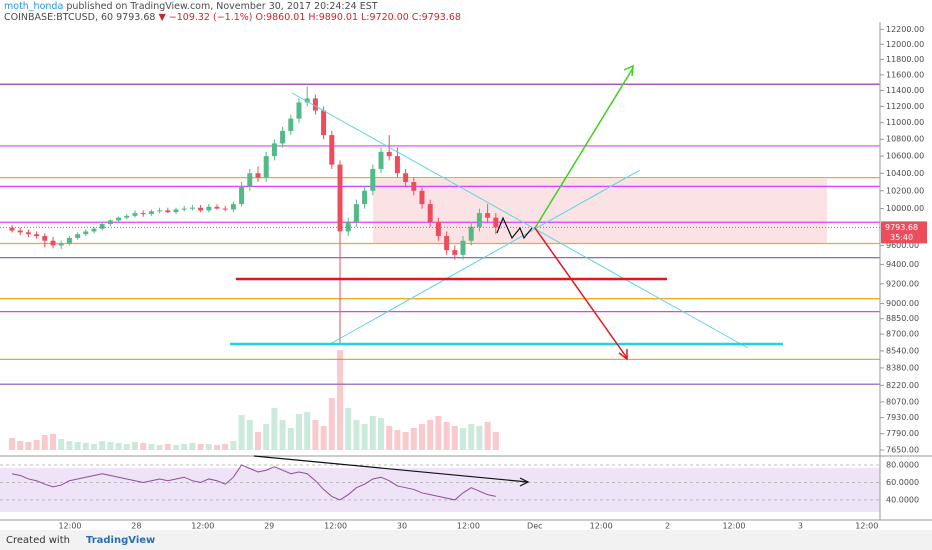 This screenshot has height=550, width=932. What do you see at coordinates (902, 303) in the screenshot?
I see `y-tick-label: 9000.00` at bounding box center [902, 303].